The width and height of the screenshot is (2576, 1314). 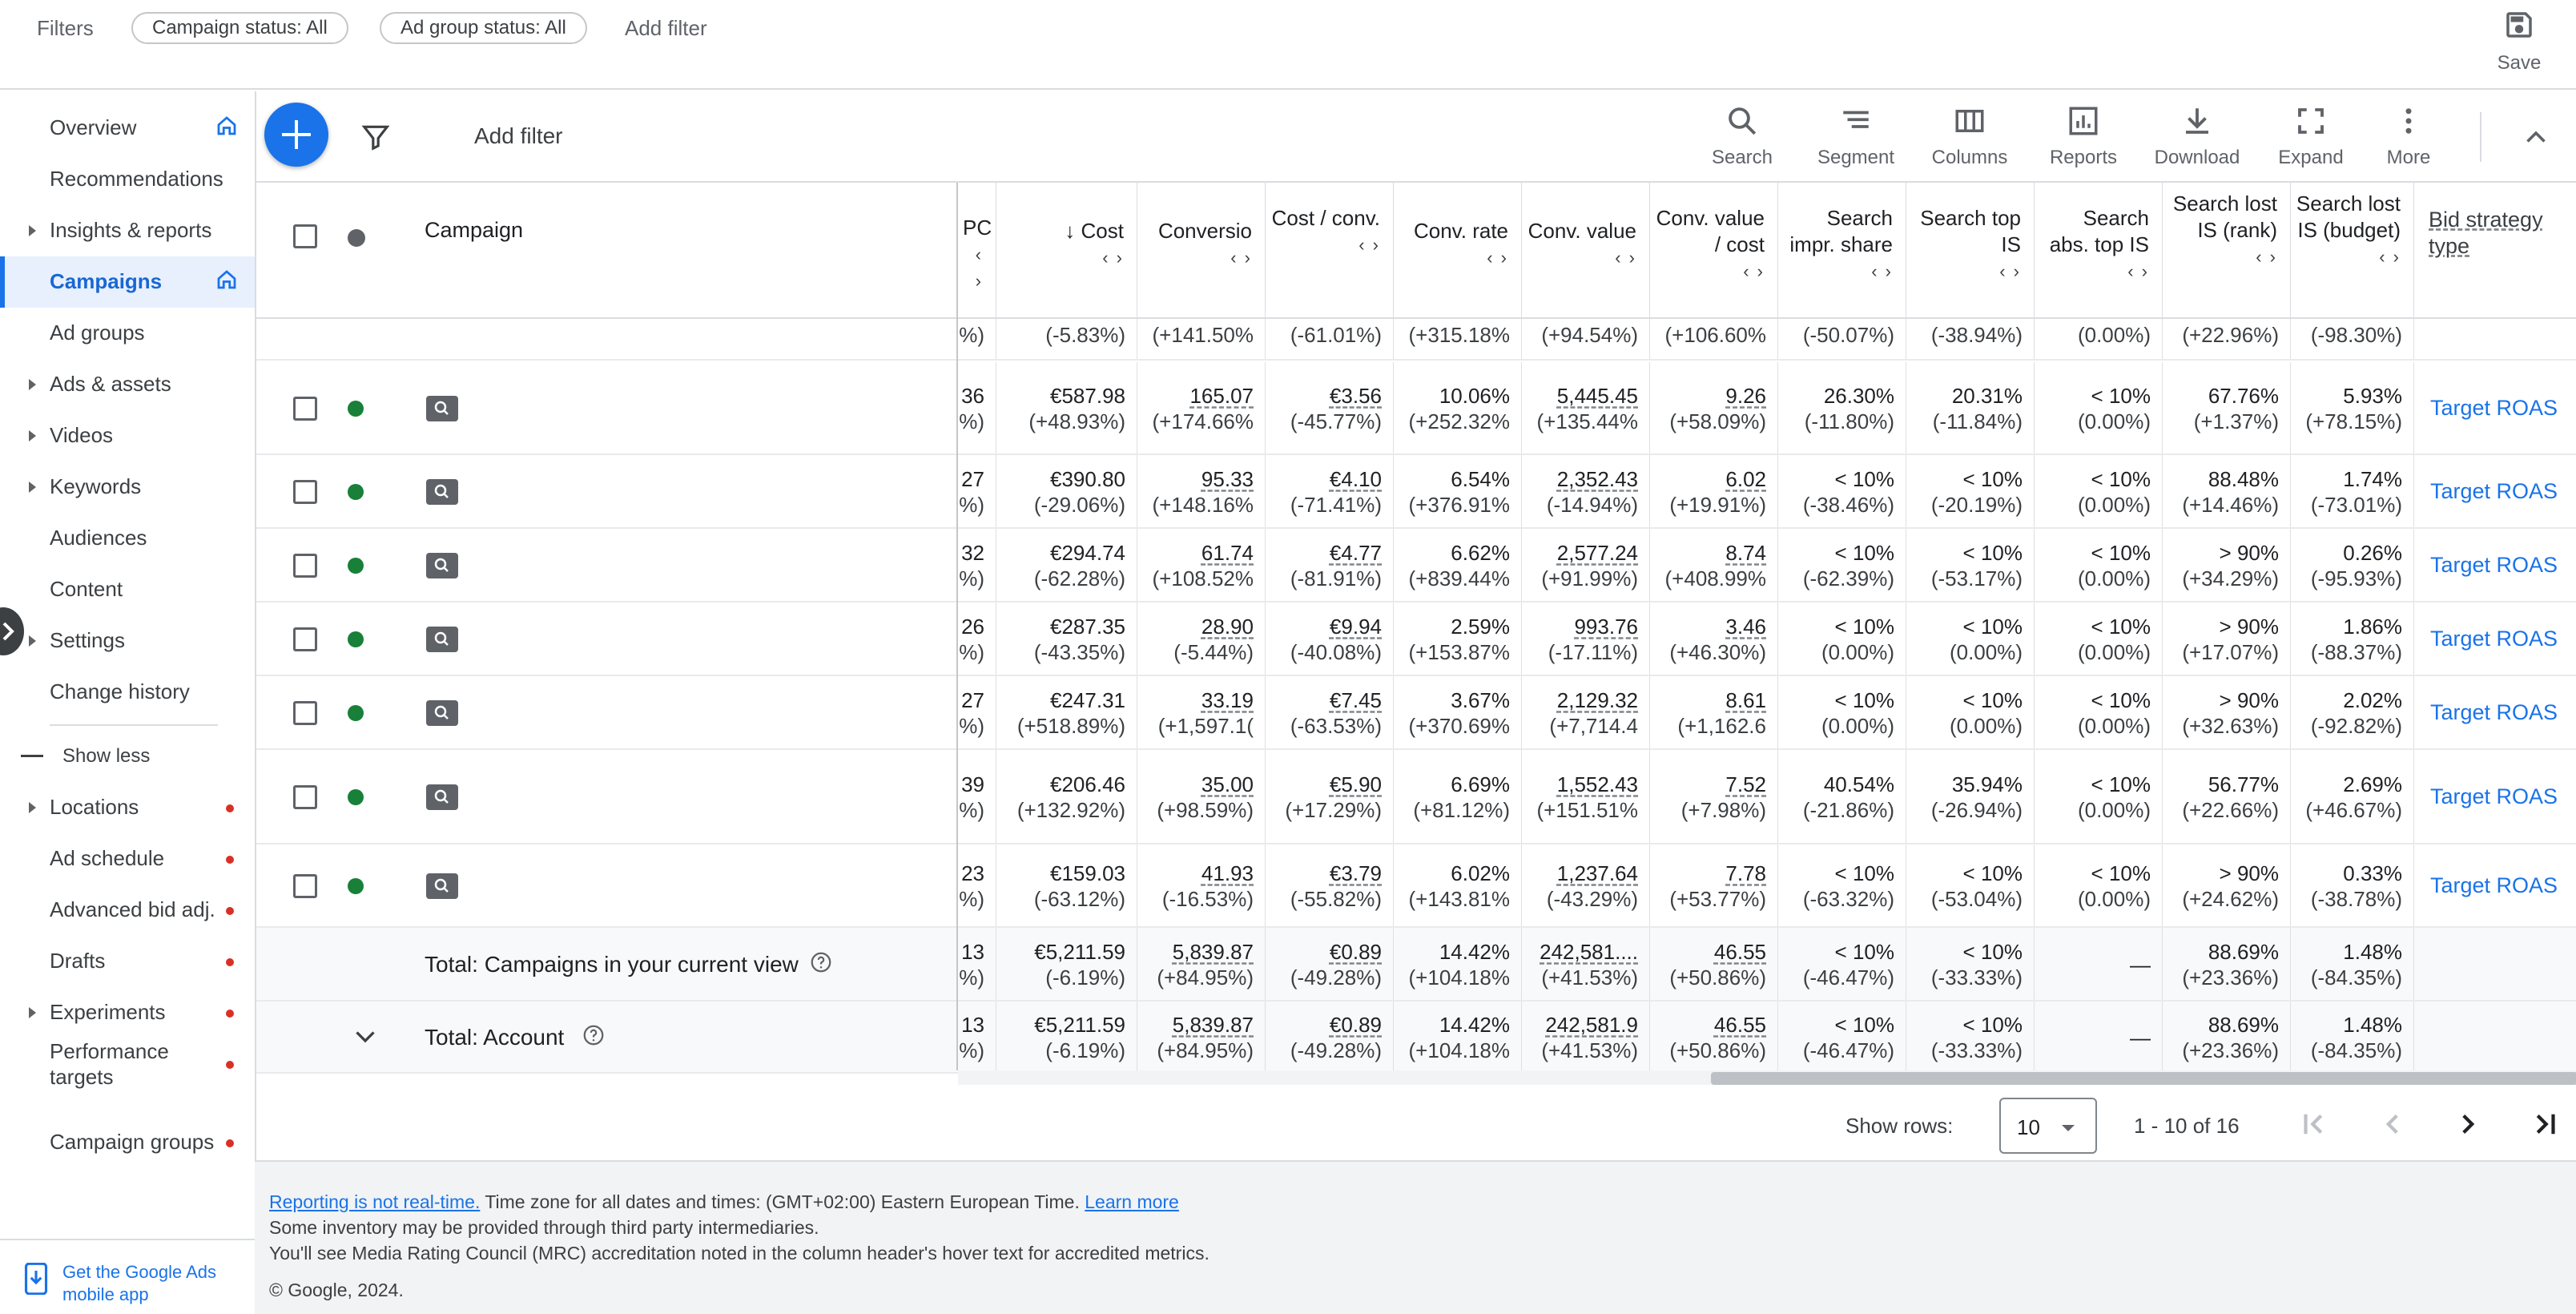 I want to click on column-header-pc: PC ‹ ›, so click(x=977, y=250).